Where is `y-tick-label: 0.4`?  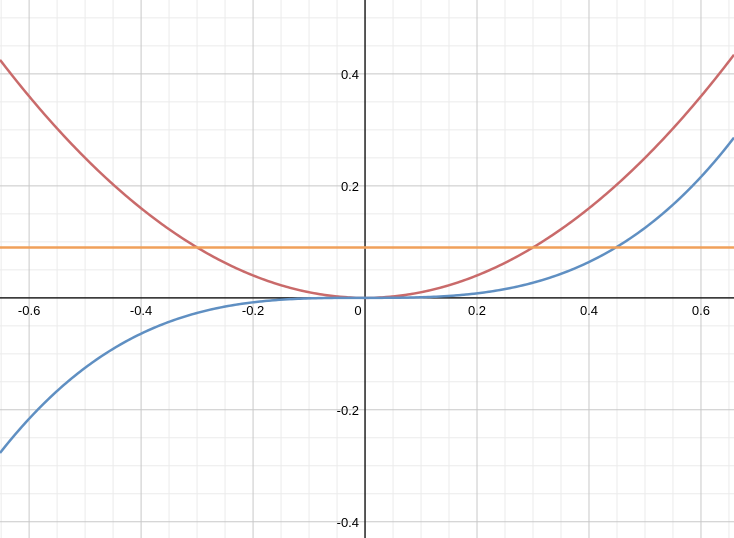
y-tick-label: 0.4 is located at coordinates (350, 74).